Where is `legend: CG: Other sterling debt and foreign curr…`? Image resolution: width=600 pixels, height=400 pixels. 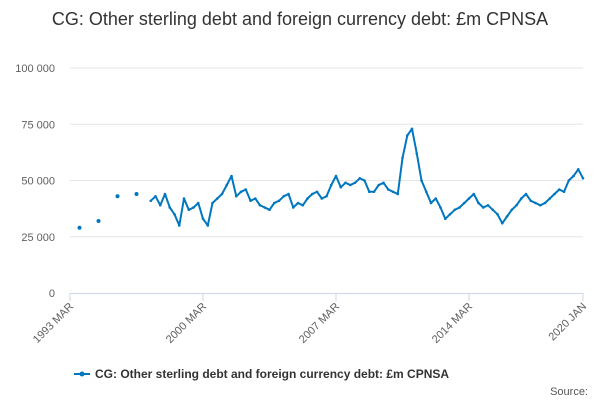 legend: CG: Other sterling debt and foreign curr… is located at coordinates (261, 374).